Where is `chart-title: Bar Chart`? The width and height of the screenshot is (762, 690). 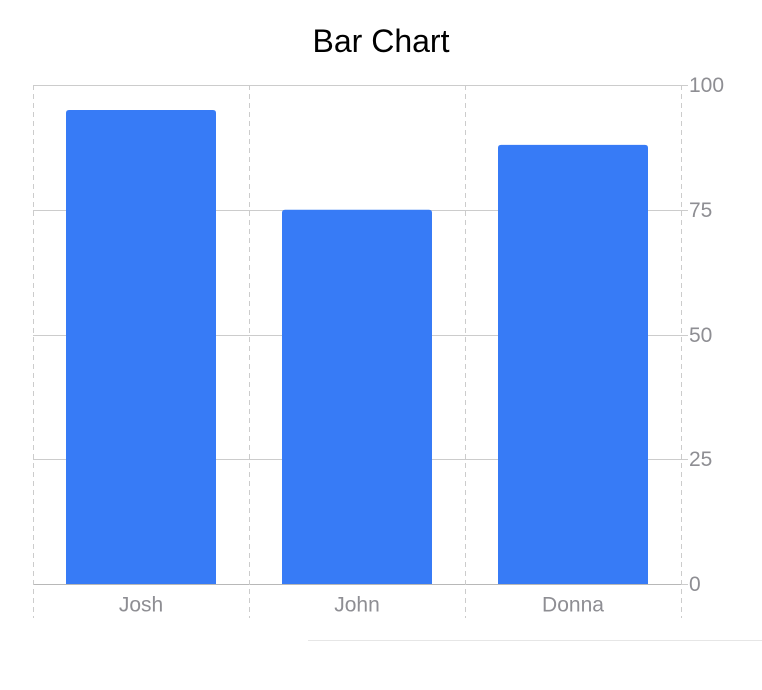 chart-title: Bar Chart is located at coordinates (381, 41).